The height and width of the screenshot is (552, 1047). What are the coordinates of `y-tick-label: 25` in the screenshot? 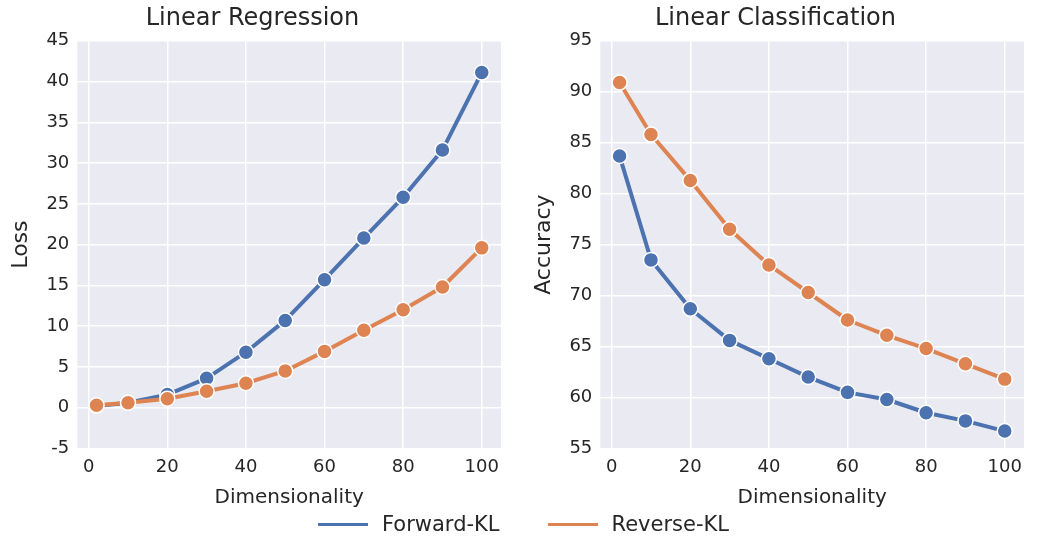 It's located at (58, 202).